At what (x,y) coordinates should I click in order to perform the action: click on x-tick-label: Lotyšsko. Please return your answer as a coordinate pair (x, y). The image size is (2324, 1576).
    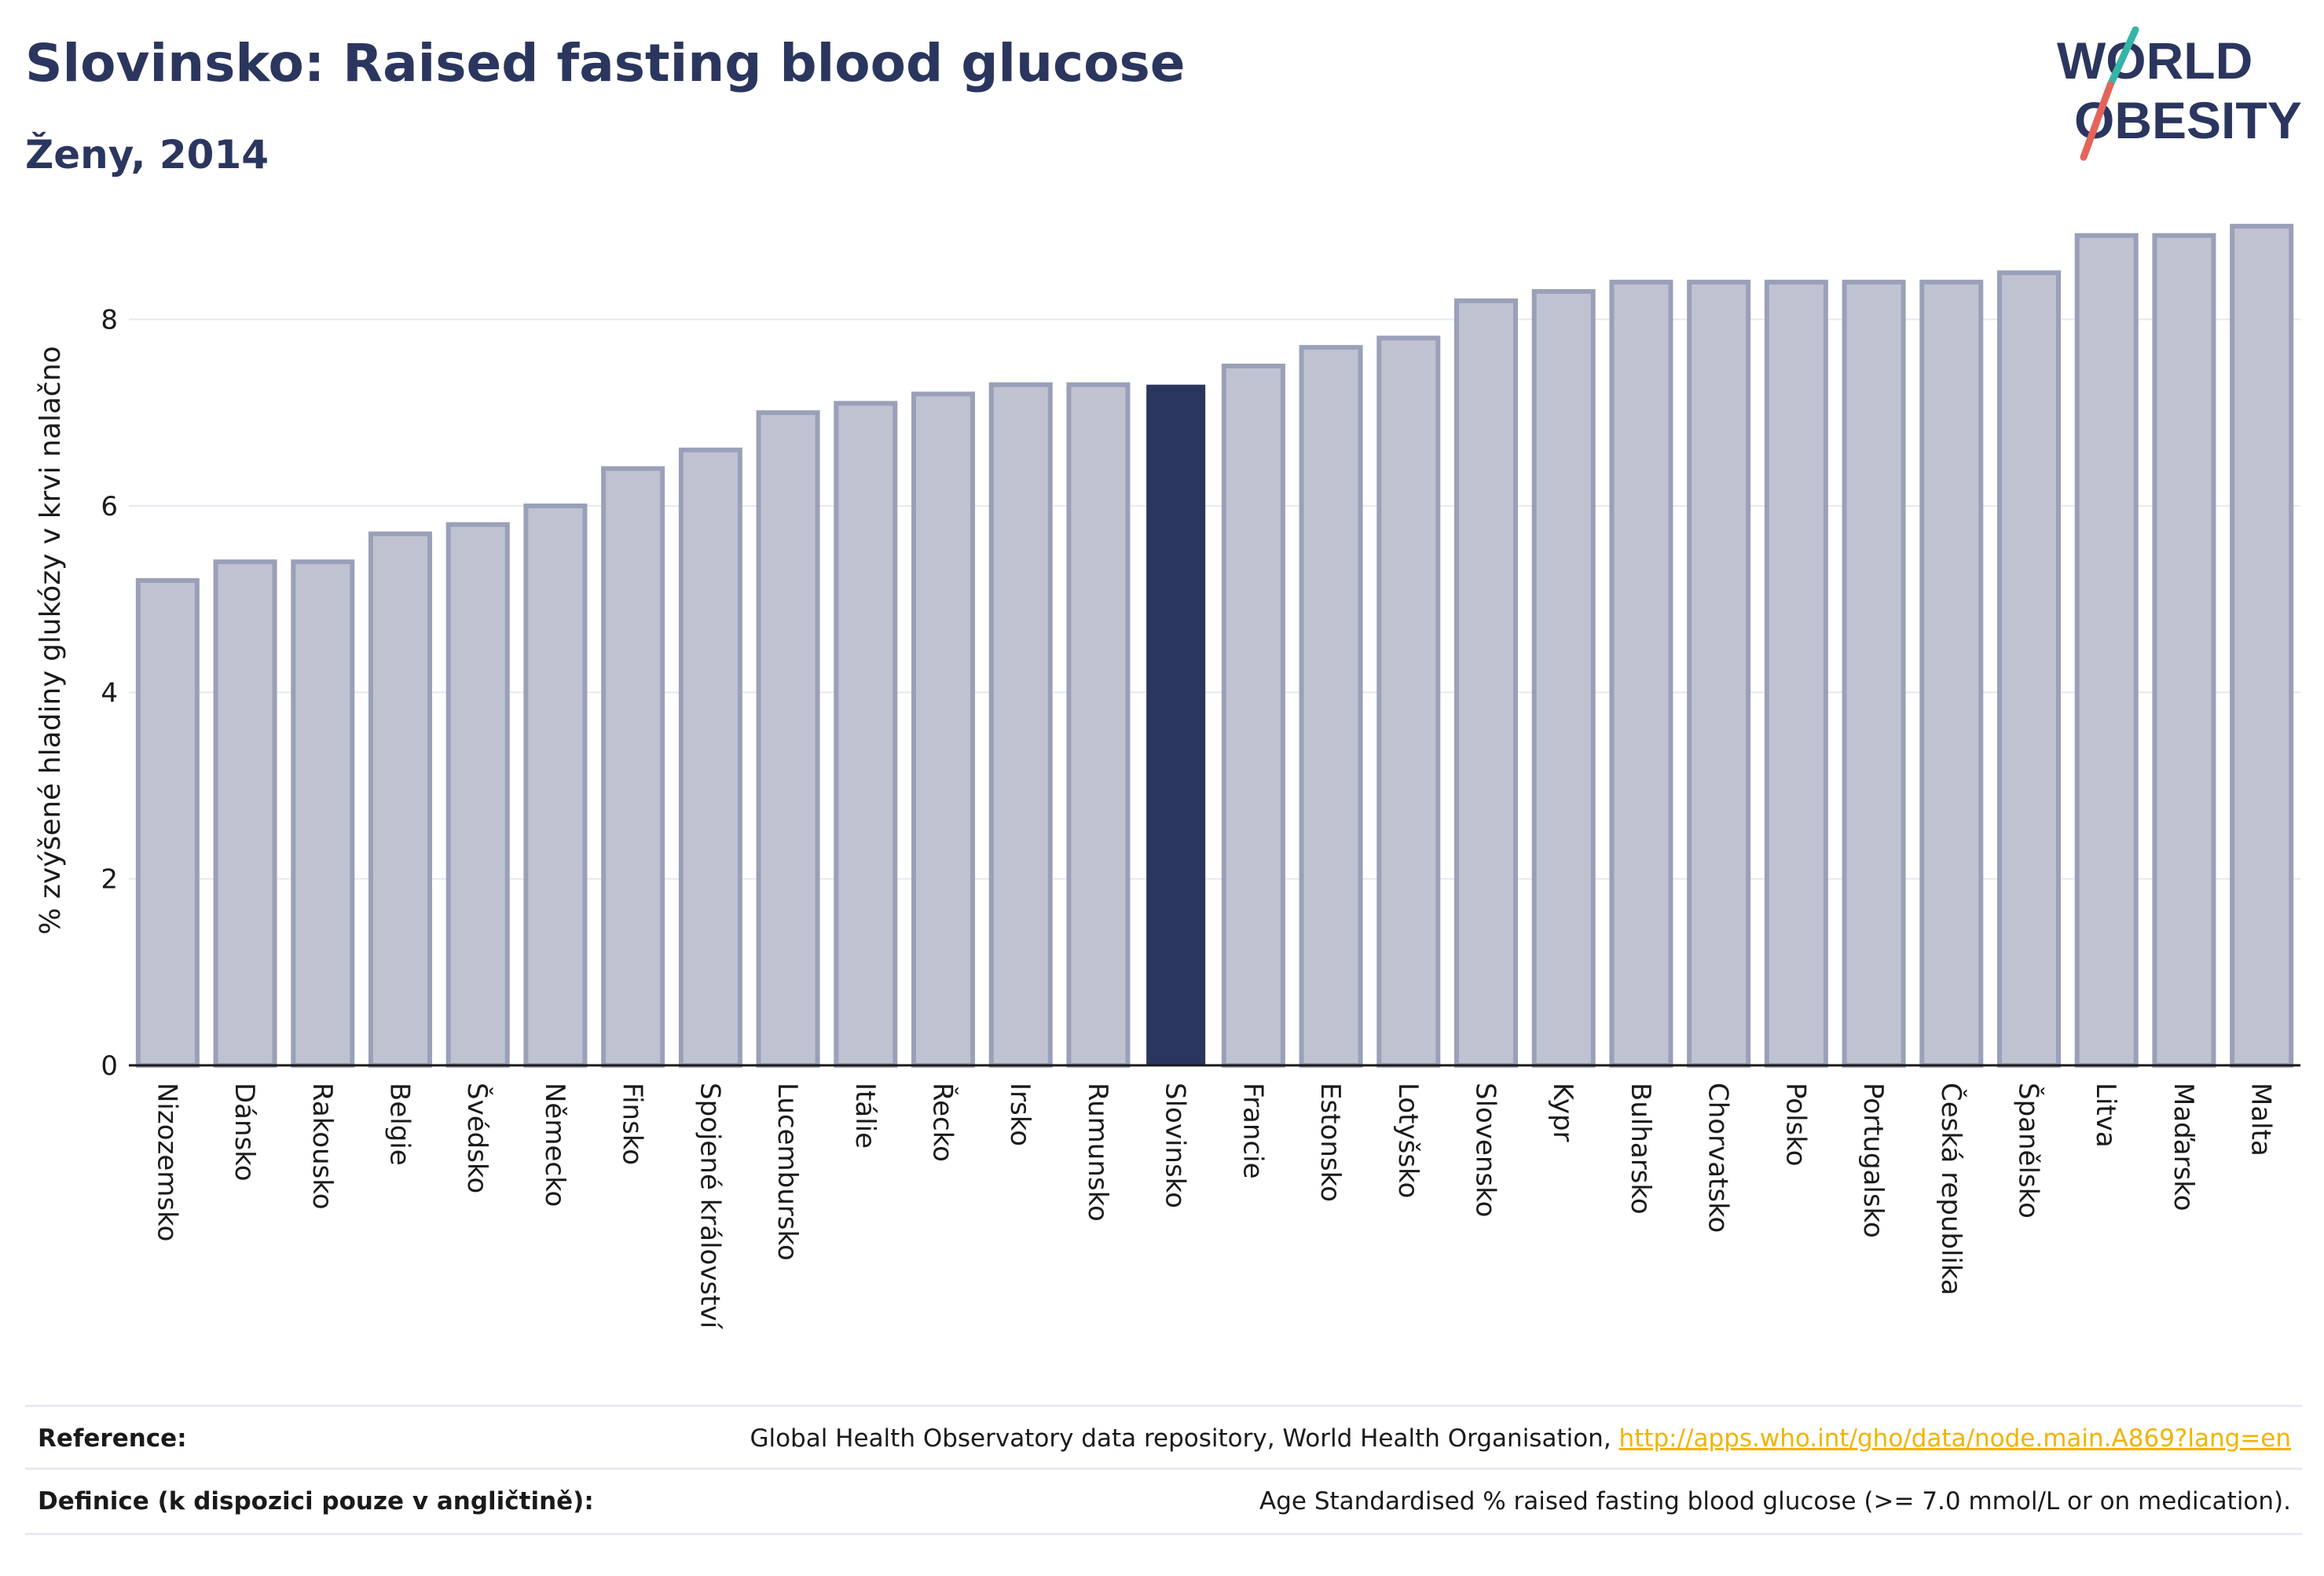
    Looking at the image, I should click on (1408, 1140).